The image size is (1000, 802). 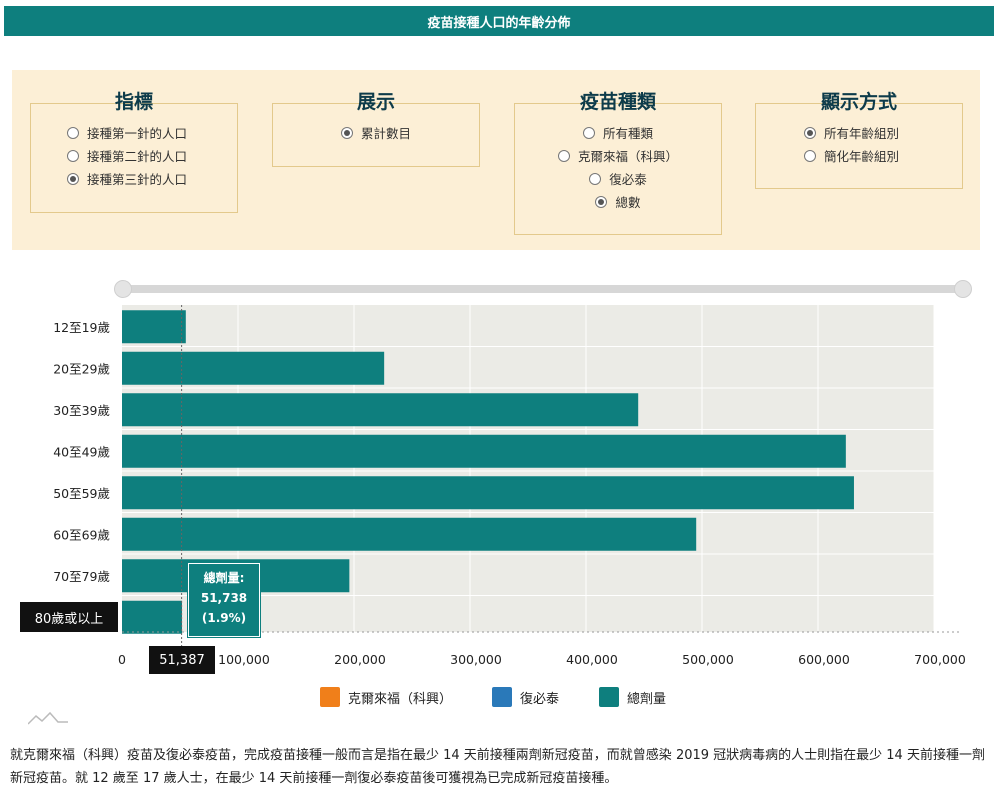 I want to click on vaccine-option-label: 所有種類, so click(x=627, y=133).